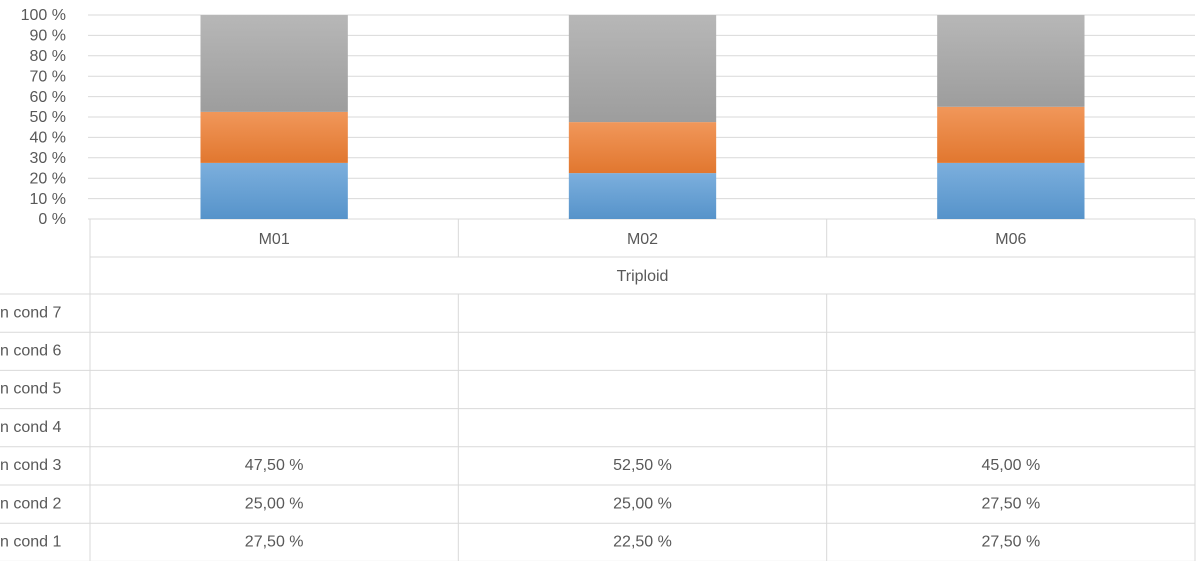 This screenshot has width=1198, height=561. I want to click on legend-label: n cond 7, so click(30, 312).